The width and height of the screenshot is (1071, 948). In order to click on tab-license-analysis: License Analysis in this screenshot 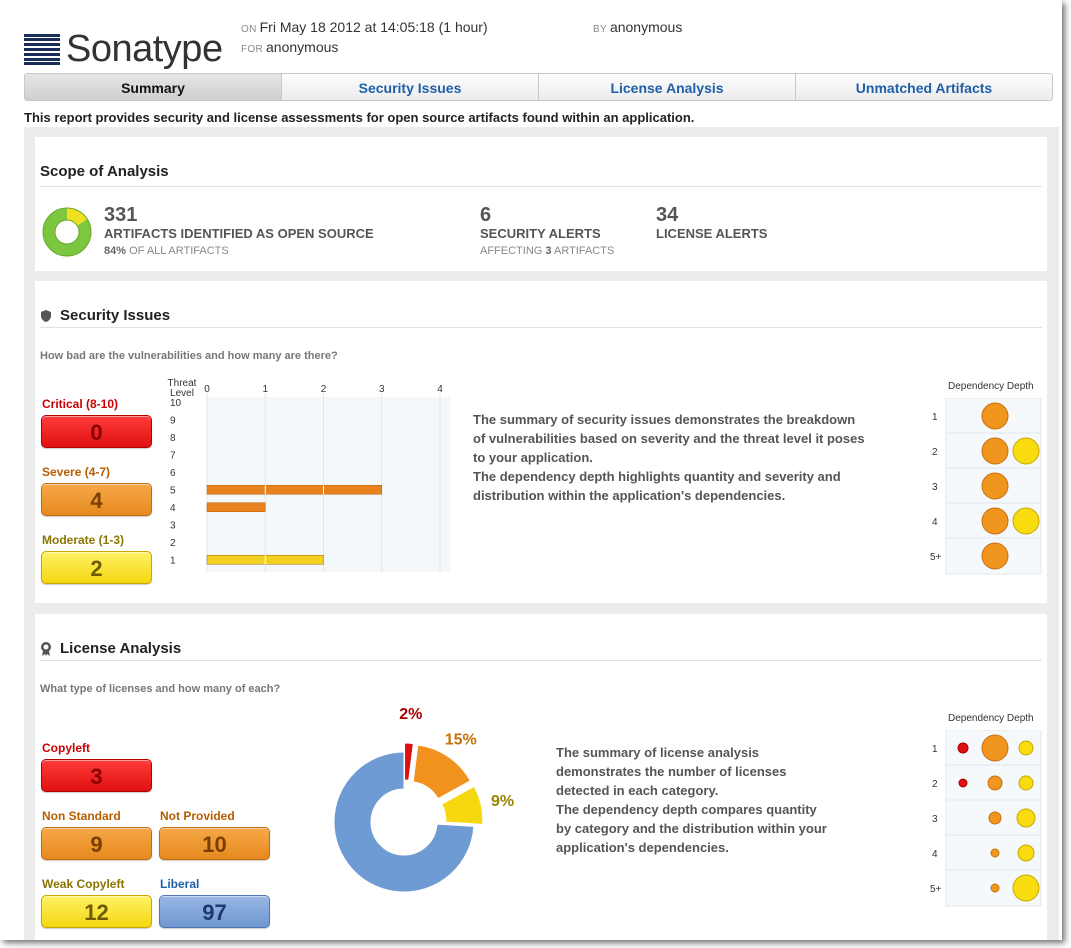, I will do `click(667, 87)`.